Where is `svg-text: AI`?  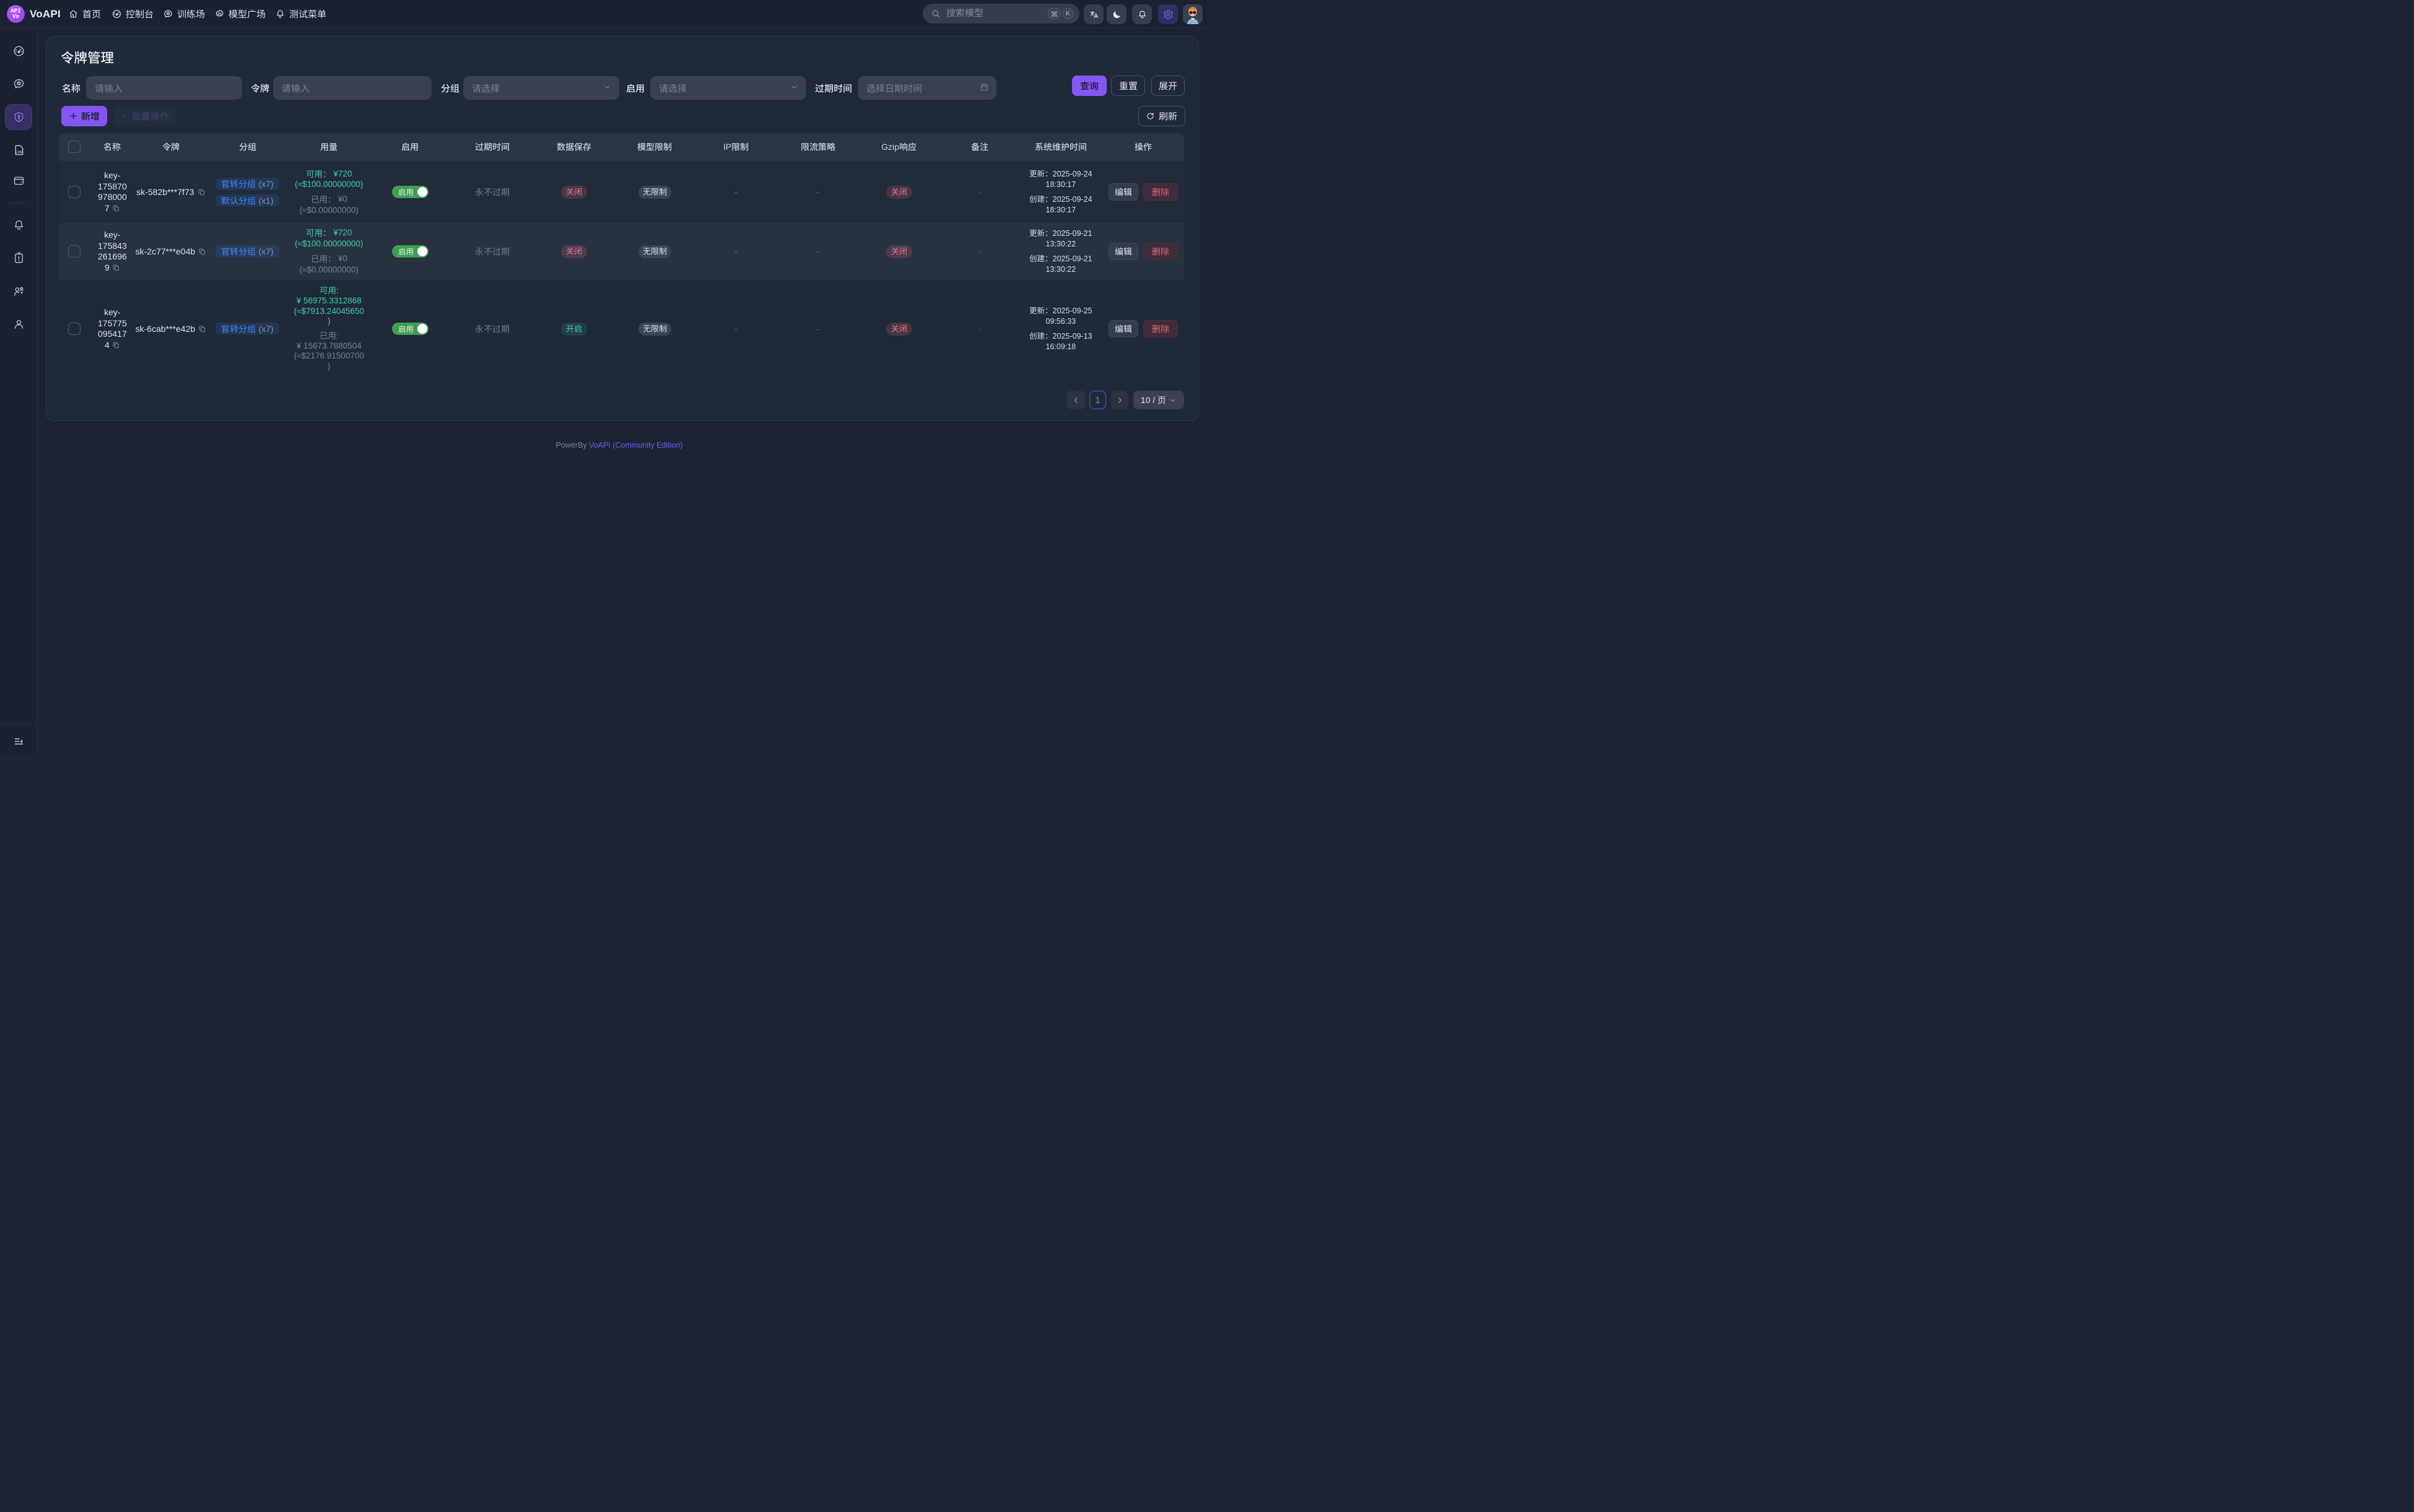
svg-text: AI is located at coordinates (219, 15).